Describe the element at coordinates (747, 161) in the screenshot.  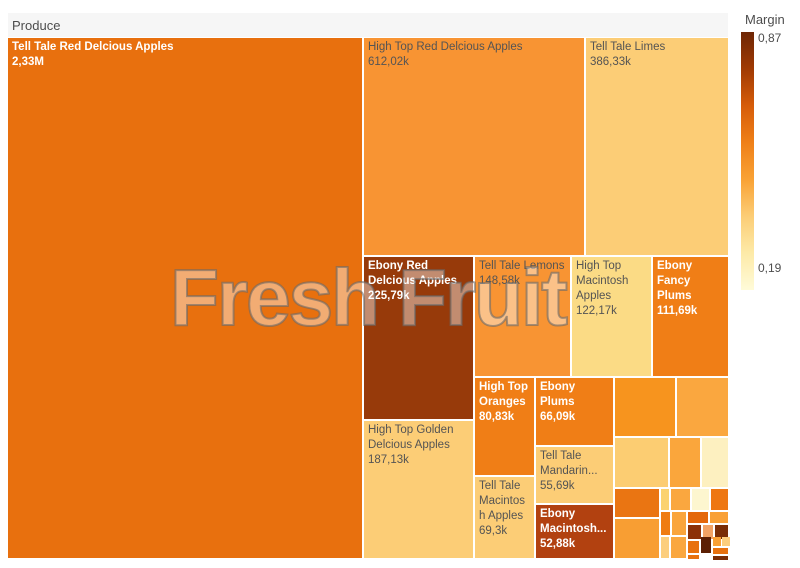
I see `legend-gradient-bar` at that location.